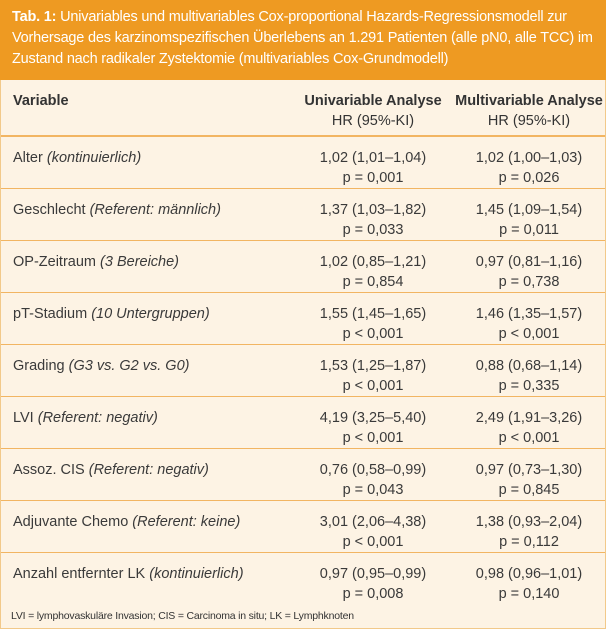 Image resolution: width=606 pixels, height=629 pixels. I want to click on cell-multivariable: 1,38 (0,93–2,04) p = 0,112, so click(529, 527).